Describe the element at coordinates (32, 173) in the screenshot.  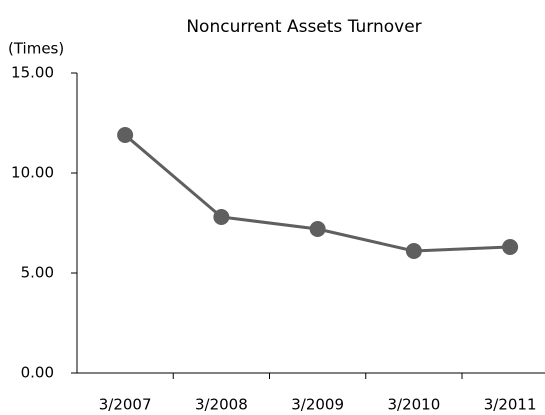
I see `y-tick-label: 10.00` at that location.